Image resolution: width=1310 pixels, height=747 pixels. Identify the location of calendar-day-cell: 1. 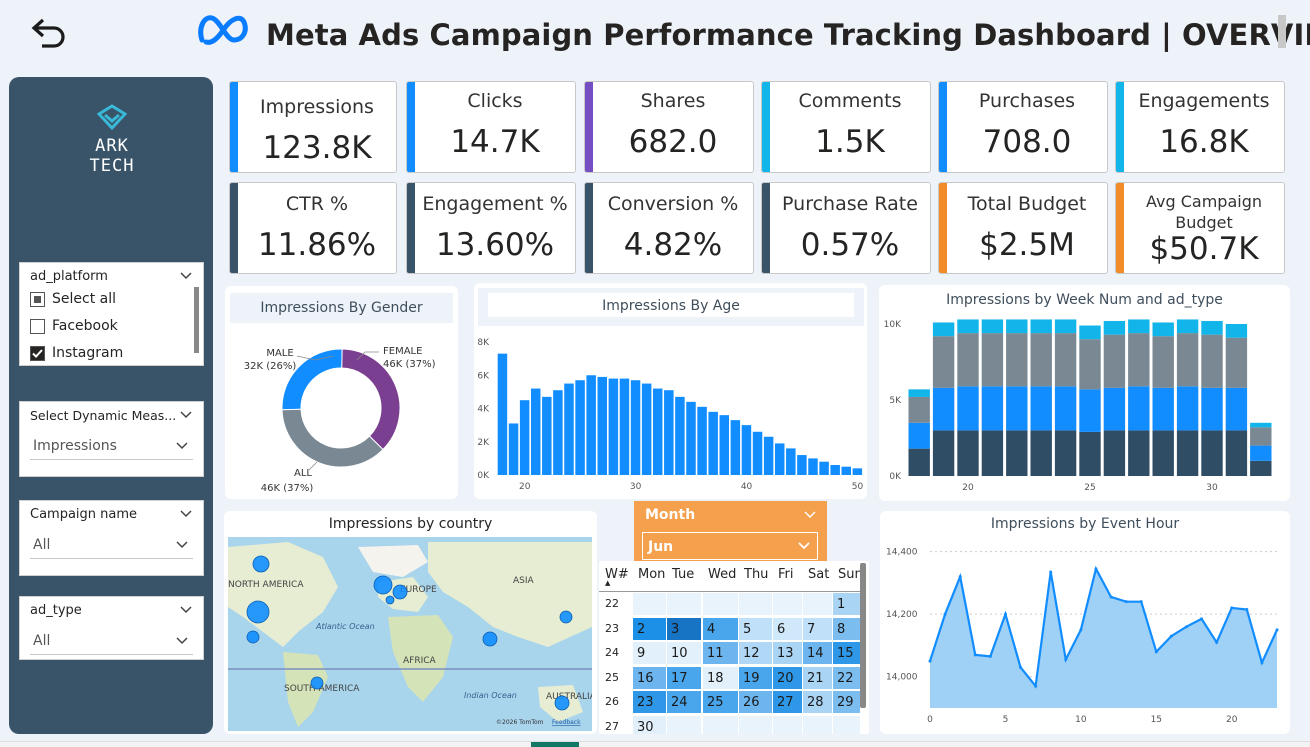
(846, 604).